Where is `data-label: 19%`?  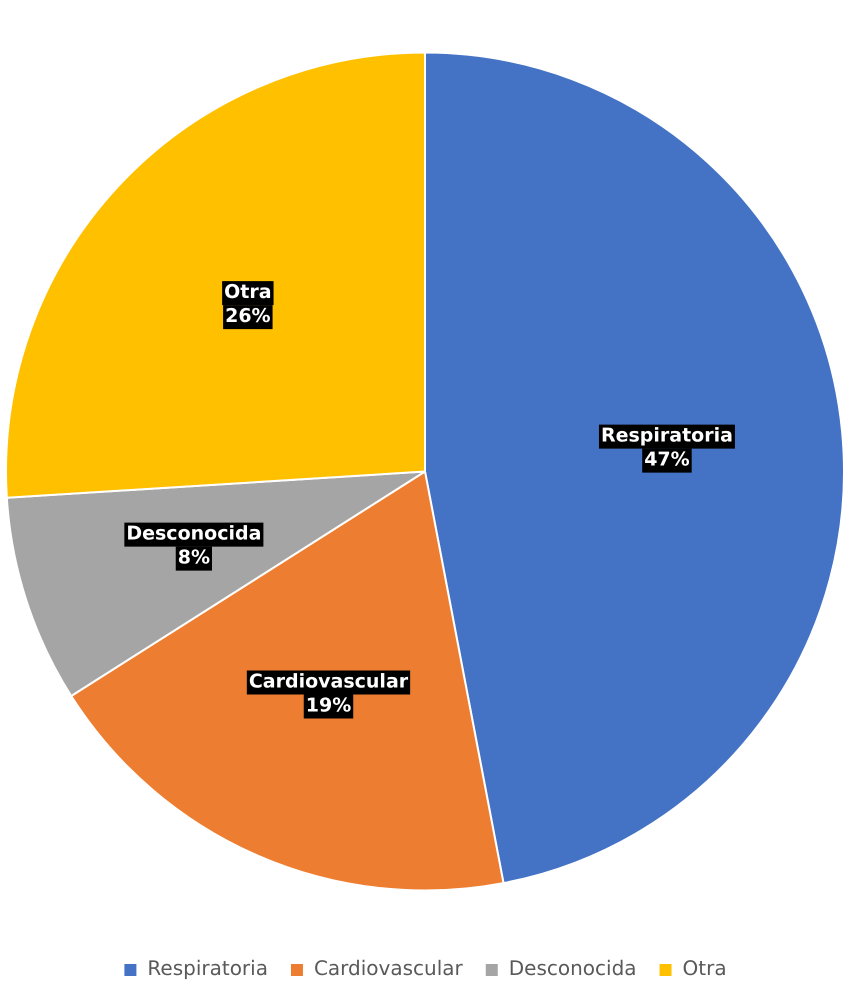
data-label: 19% is located at coordinates (329, 705).